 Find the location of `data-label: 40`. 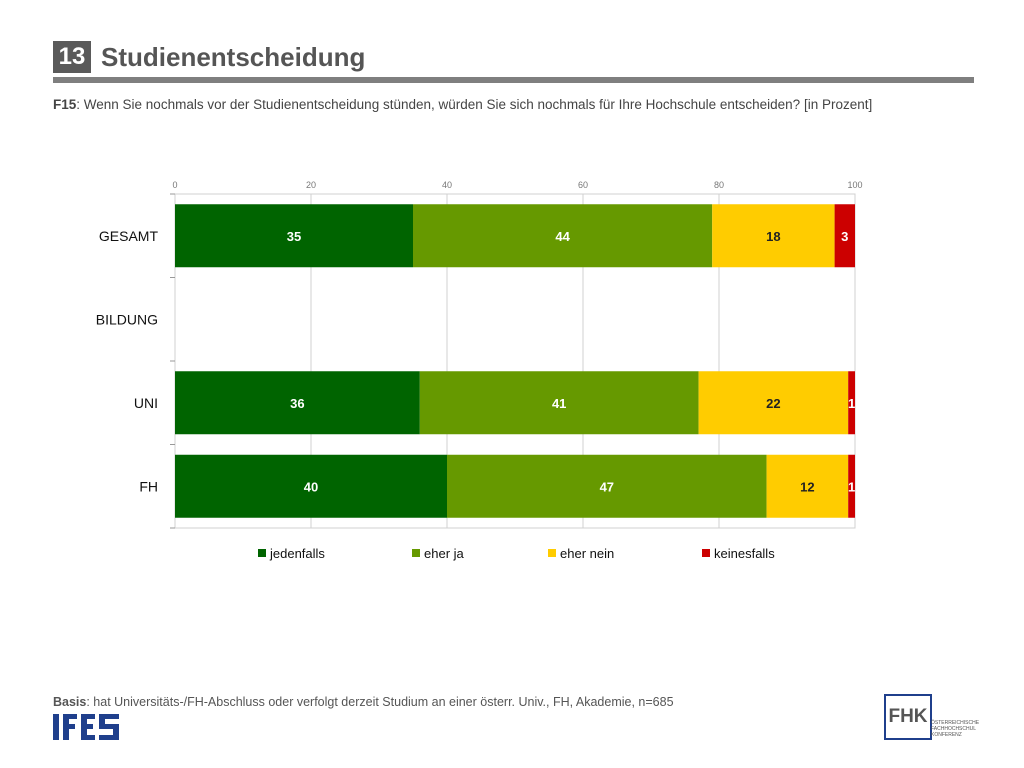

data-label: 40 is located at coordinates (311, 486).